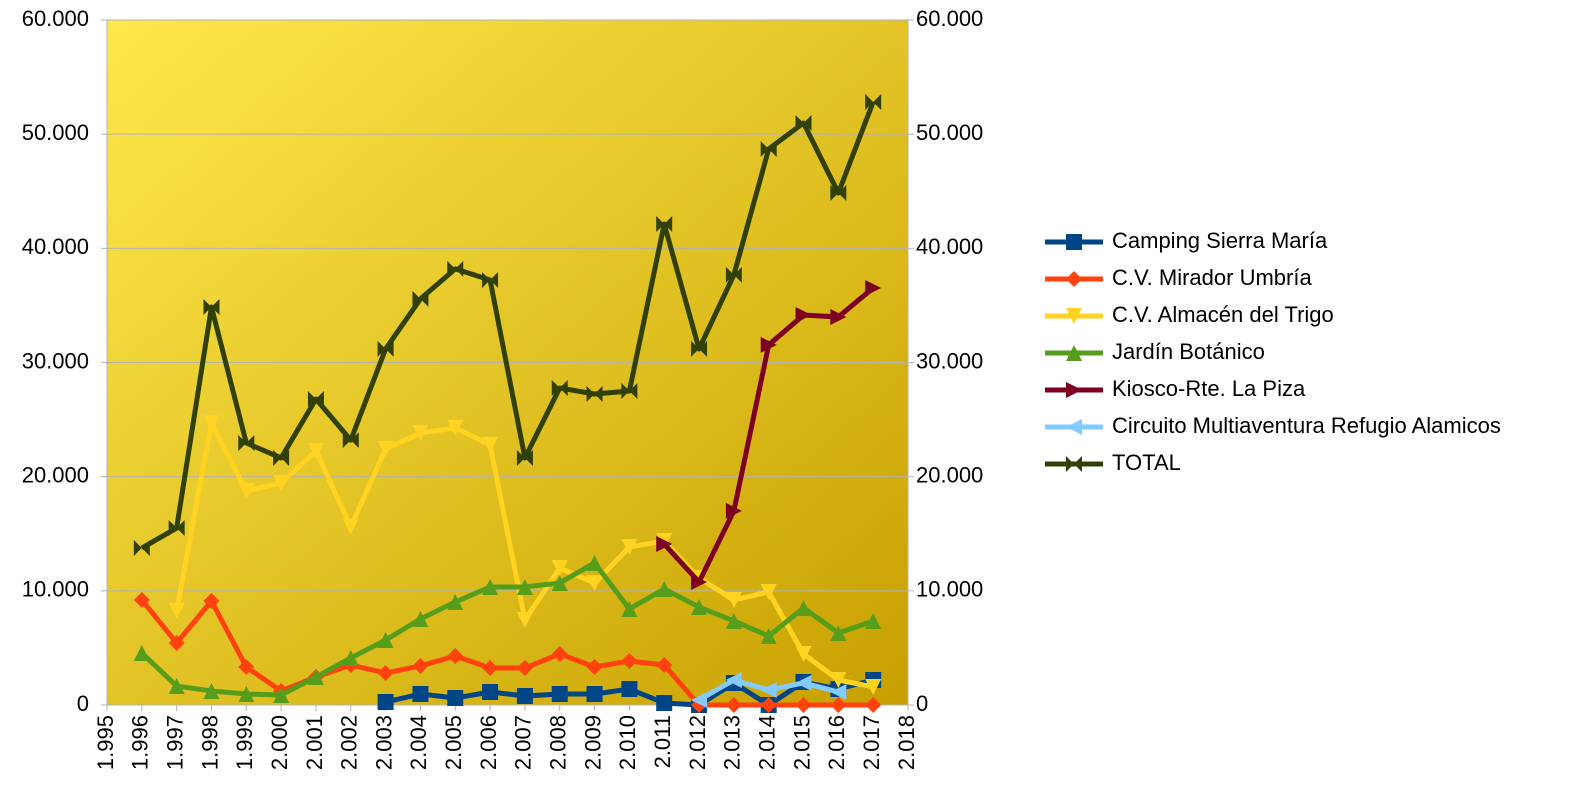 This screenshot has width=1584, height=795. I want to click on x-tick-label: 1.997, so click(174, 742).